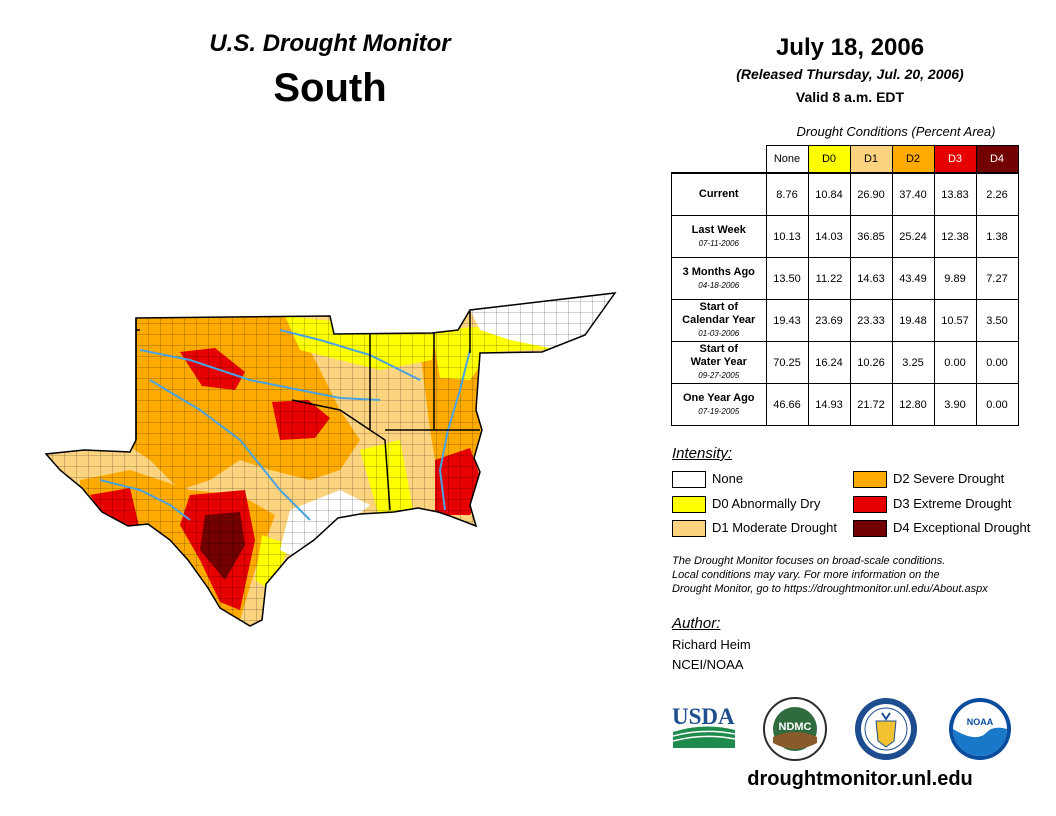 This screenshot has height=816, width=1056. I want to click on table-cell: 11.22, so click(829, 278).